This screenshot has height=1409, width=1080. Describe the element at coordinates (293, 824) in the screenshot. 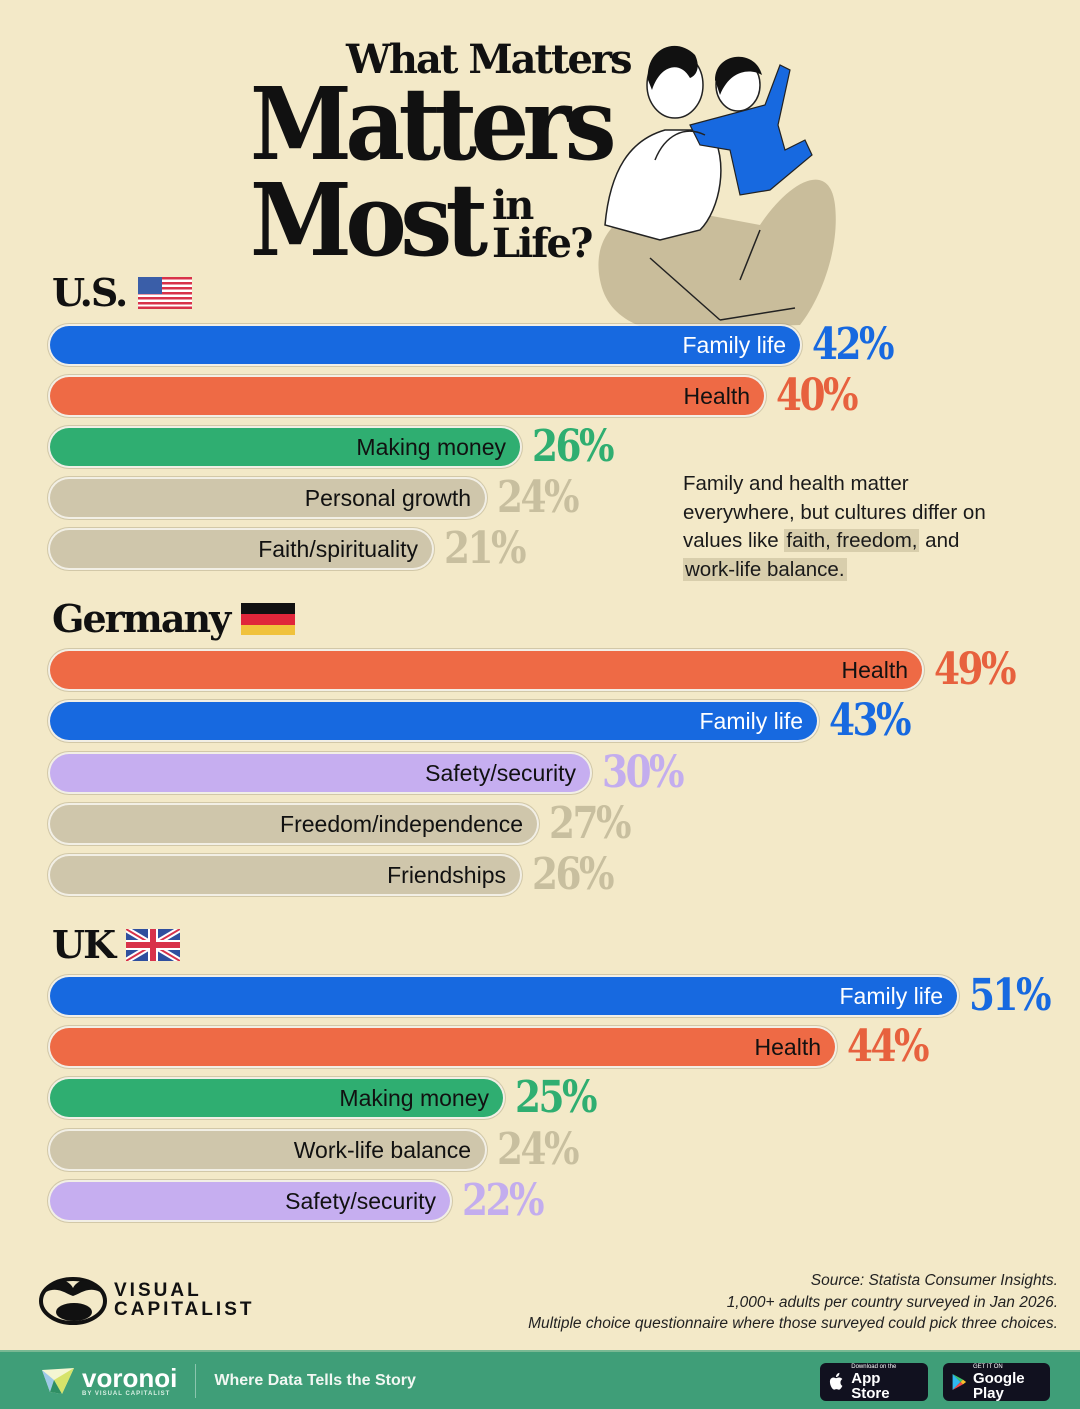

I see `bar-freedom-independence: Freedom/independence` at that location.